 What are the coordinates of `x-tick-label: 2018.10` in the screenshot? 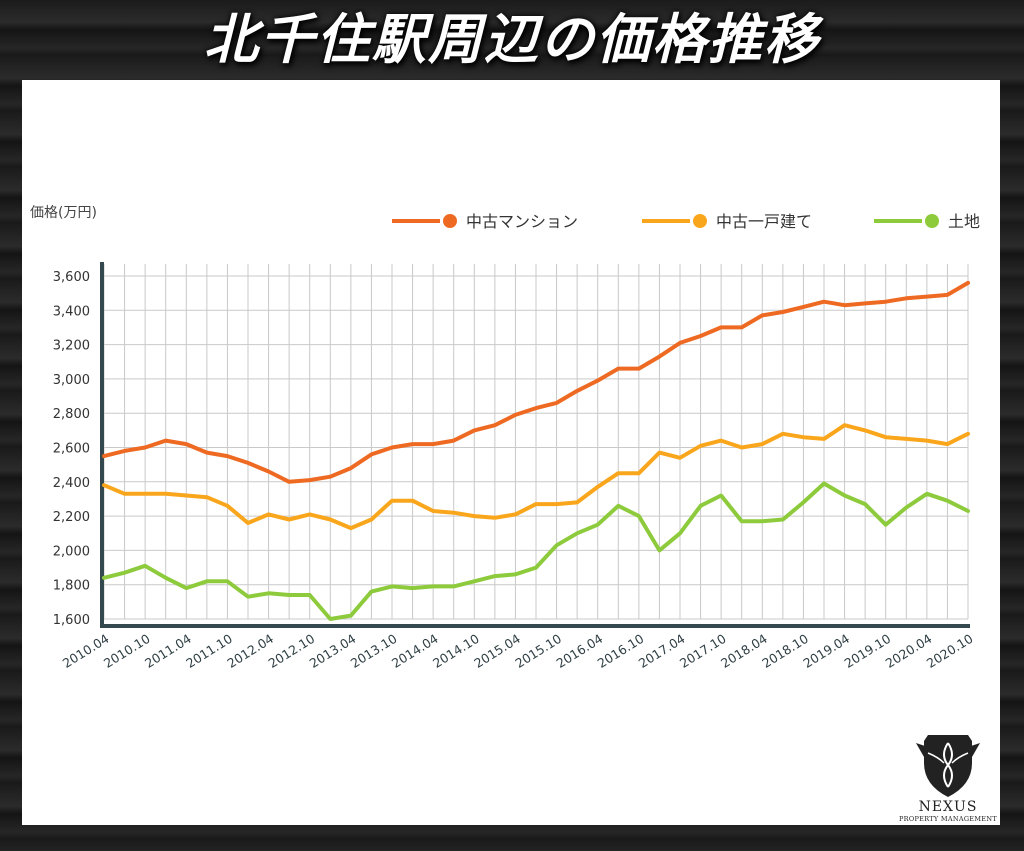 It's located at (785, 651).